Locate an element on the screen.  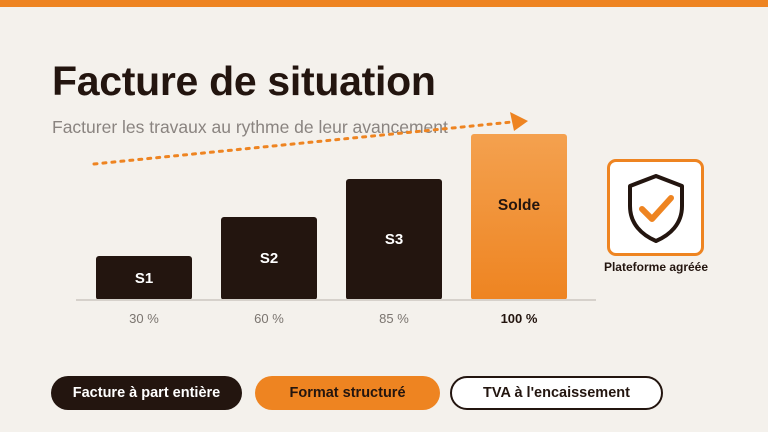
platform-badge is located at coordinates (655, 207).